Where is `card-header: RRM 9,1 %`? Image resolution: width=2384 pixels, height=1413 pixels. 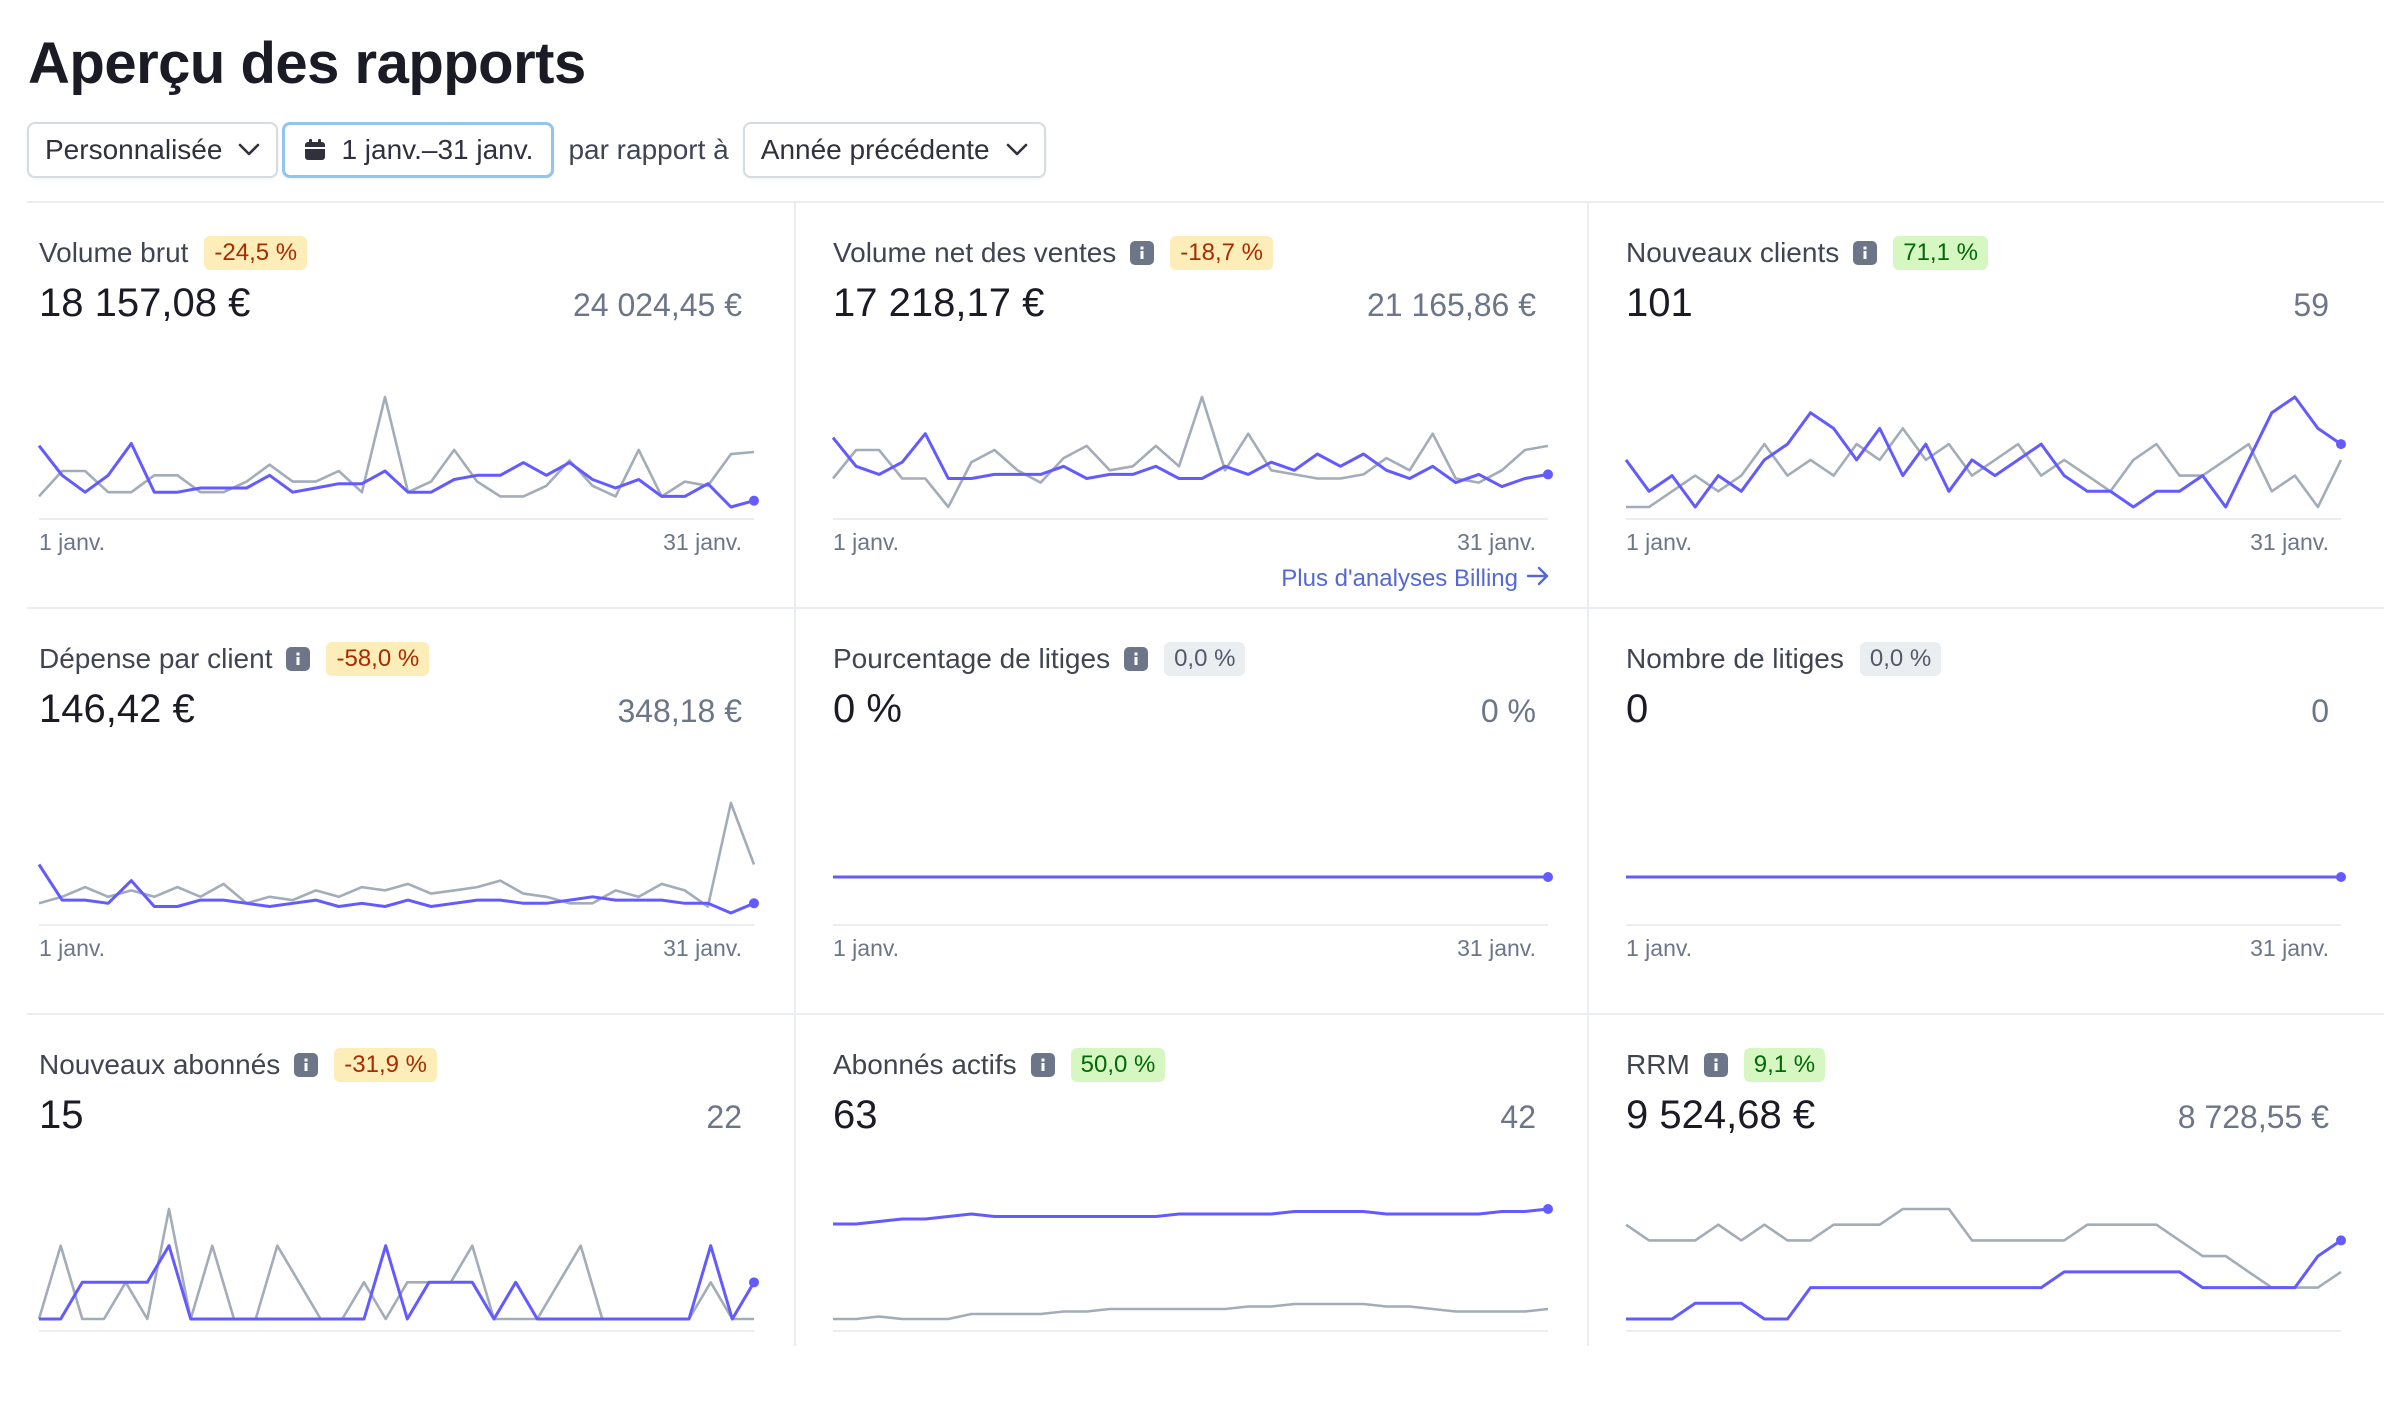 card-header: RRM 9,1 % is located at coordinates (1726, 1065).